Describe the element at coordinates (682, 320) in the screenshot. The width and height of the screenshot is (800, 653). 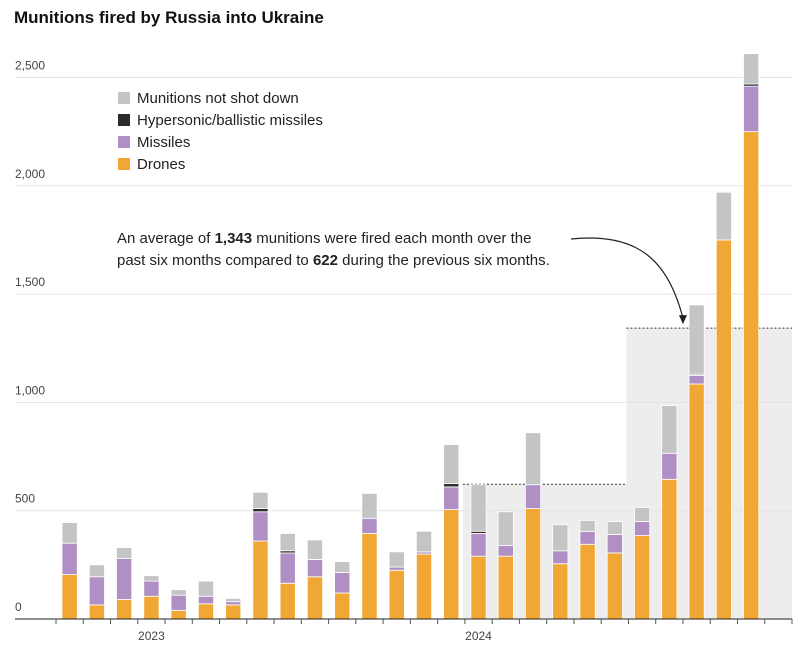
I see `annotation-arrowhead` at that location.